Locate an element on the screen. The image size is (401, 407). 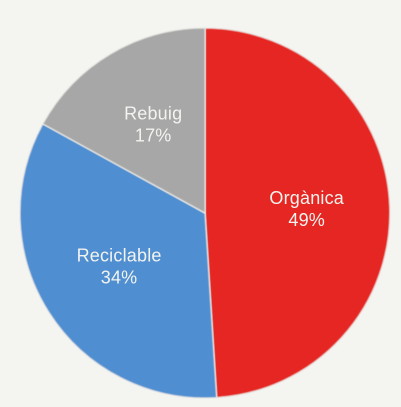
slice-label-value: 34% is located at coordinates (119, 278).